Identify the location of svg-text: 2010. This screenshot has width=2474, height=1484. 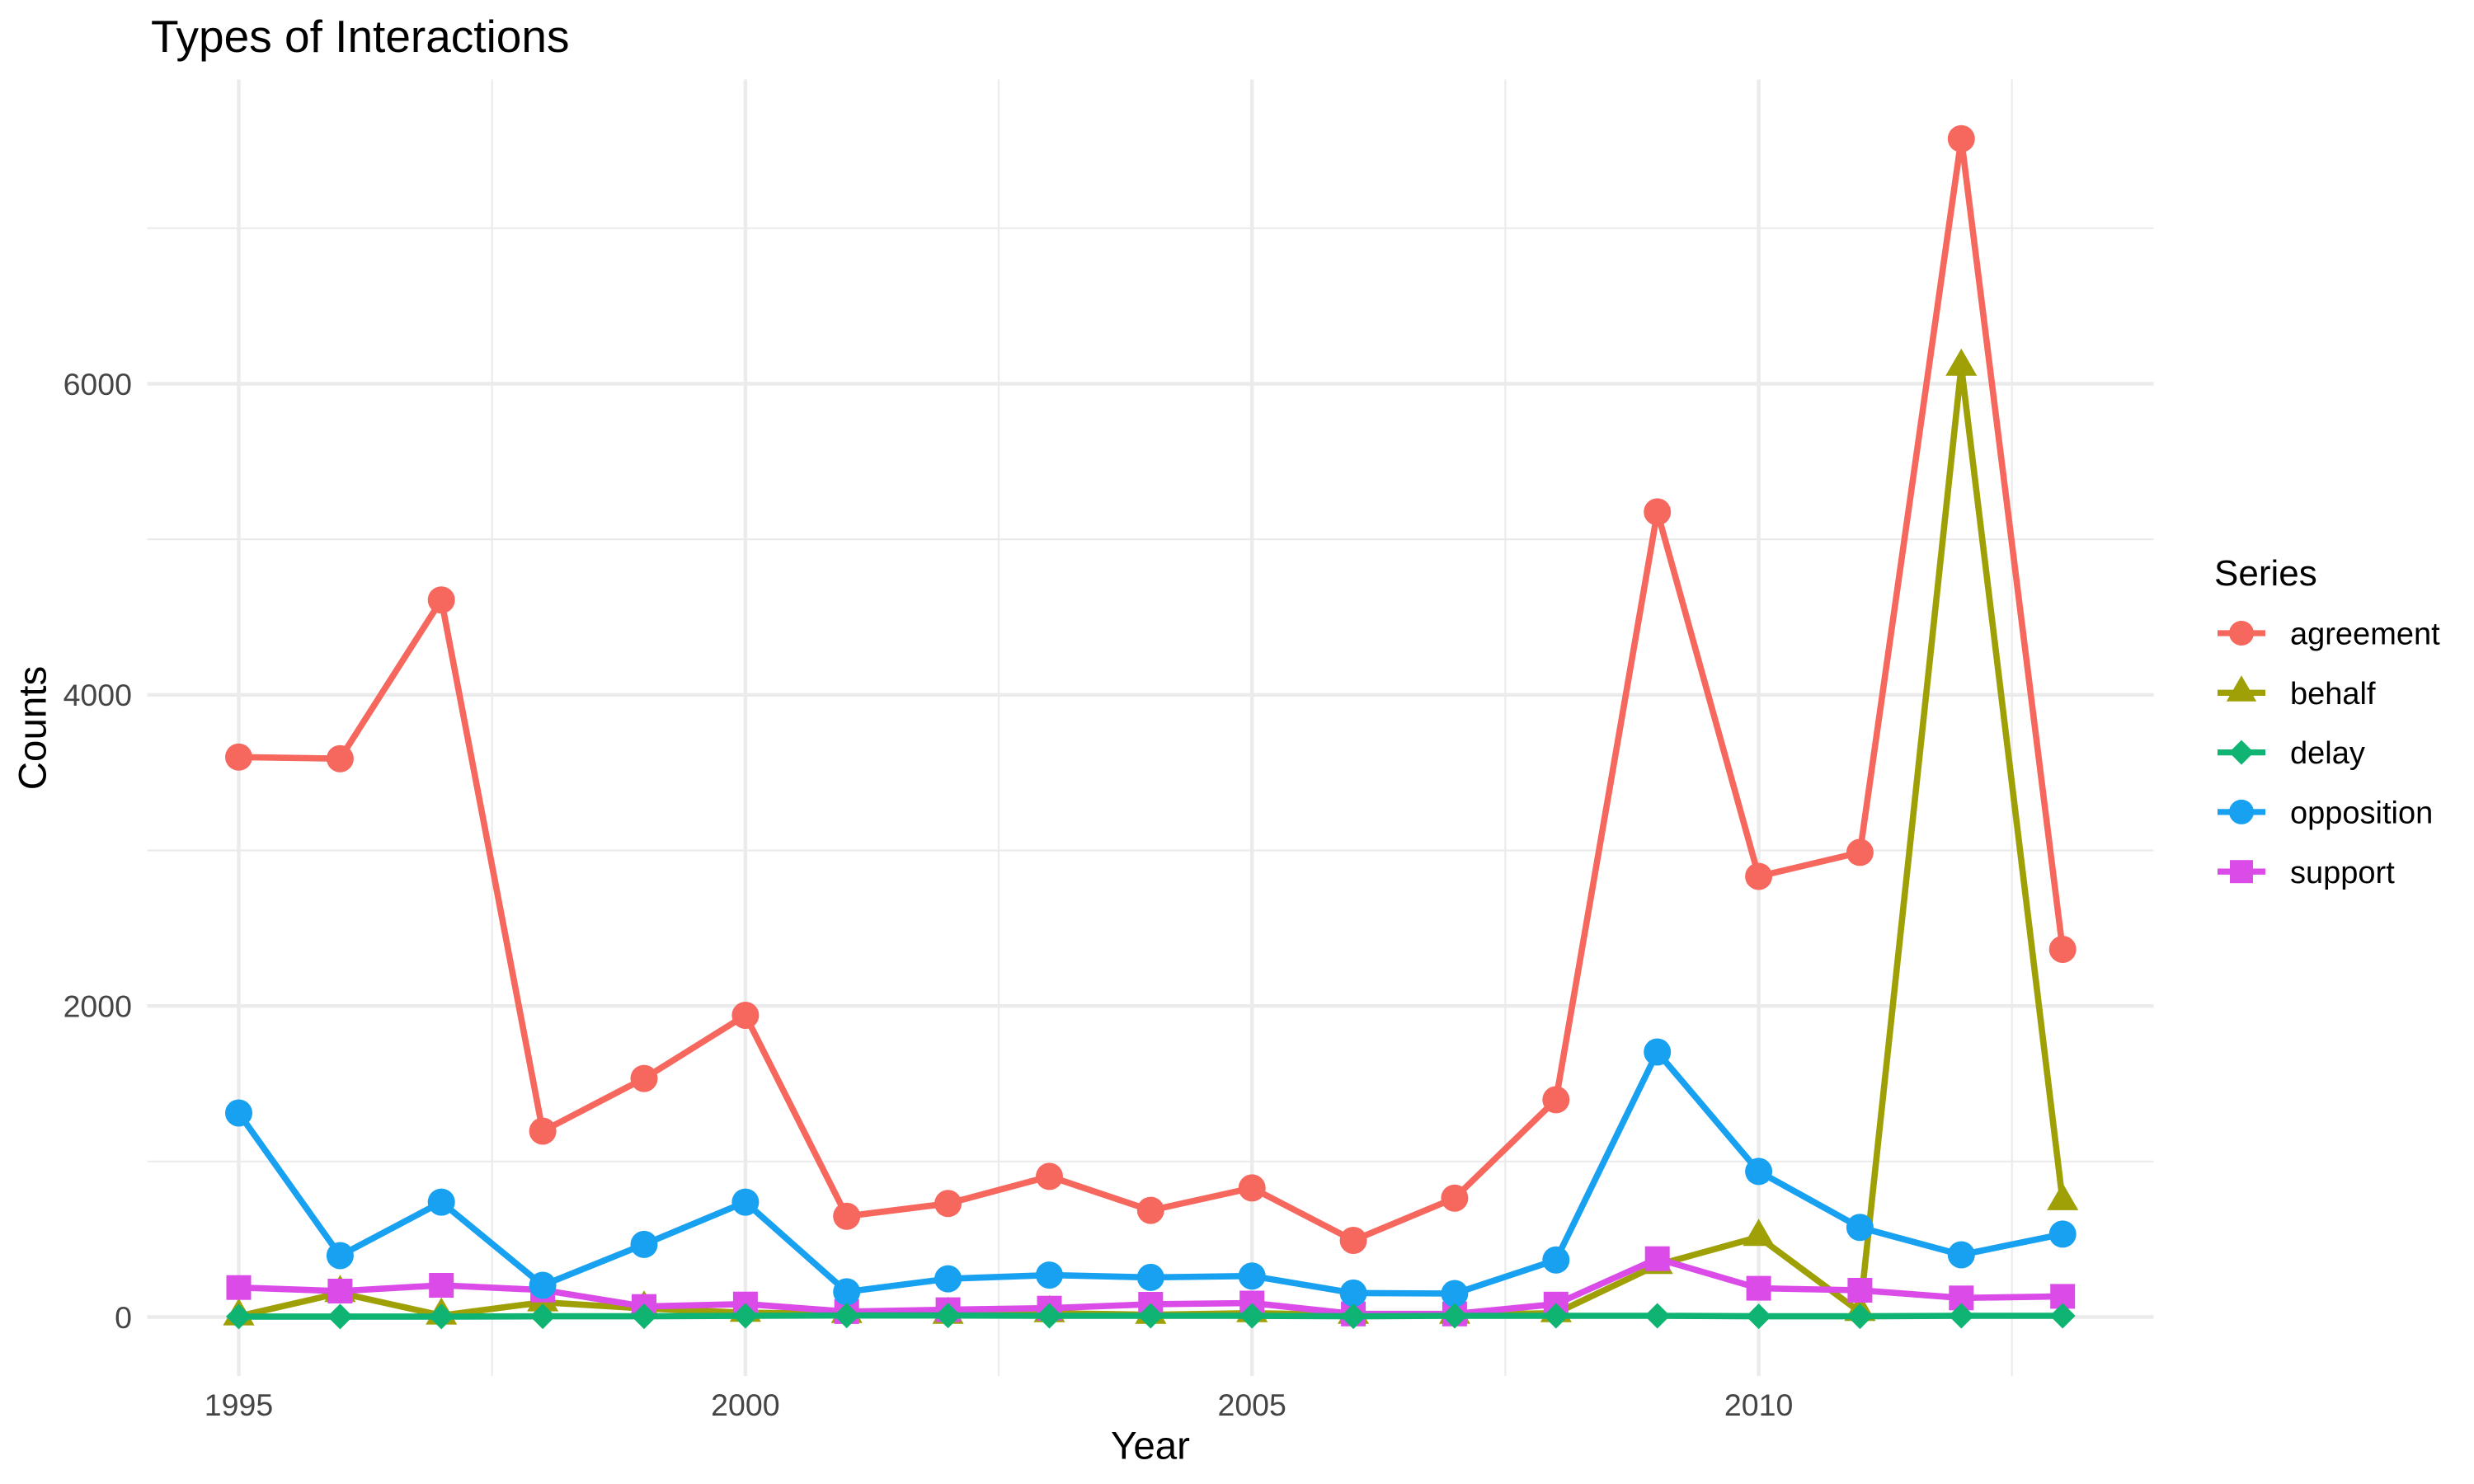
(1758, 1405).